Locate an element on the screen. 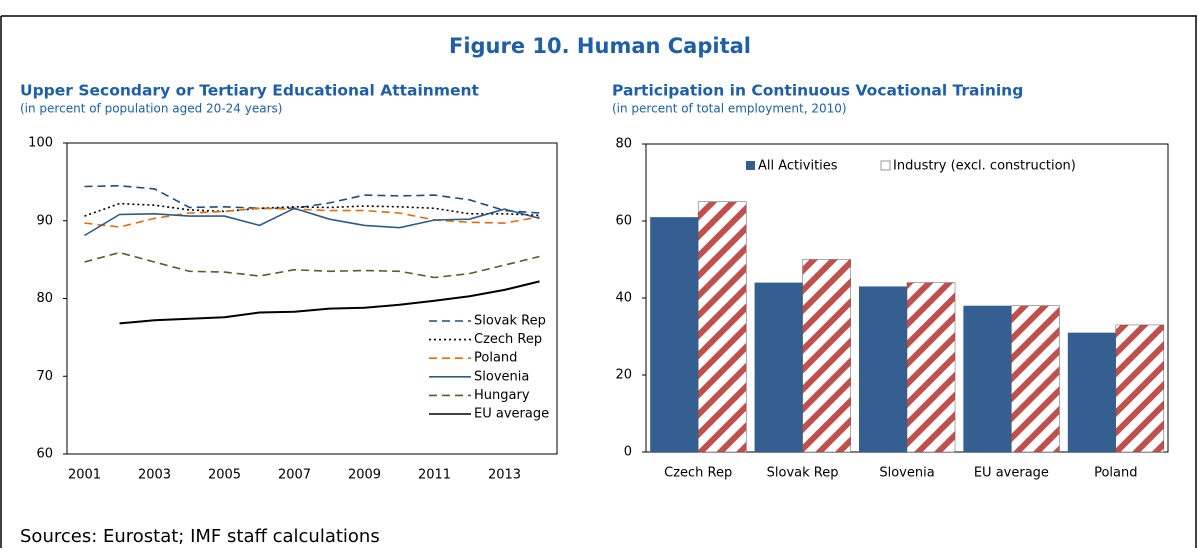 The image size is (1198, 552). legend-label: Poland is located at coordinates (495, 358).